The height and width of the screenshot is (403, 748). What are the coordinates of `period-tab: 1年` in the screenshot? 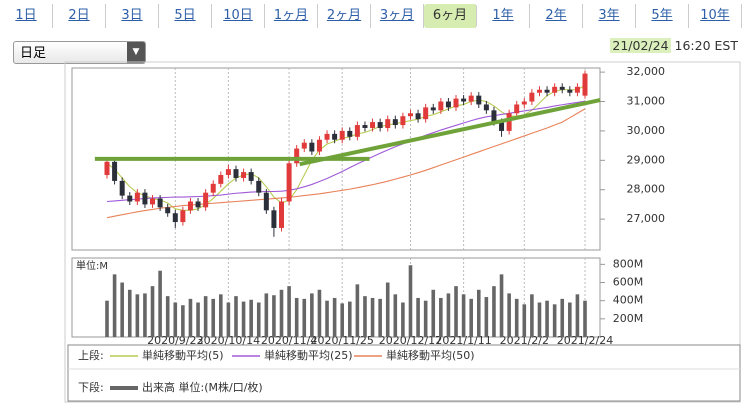 It's located at (503, 16).